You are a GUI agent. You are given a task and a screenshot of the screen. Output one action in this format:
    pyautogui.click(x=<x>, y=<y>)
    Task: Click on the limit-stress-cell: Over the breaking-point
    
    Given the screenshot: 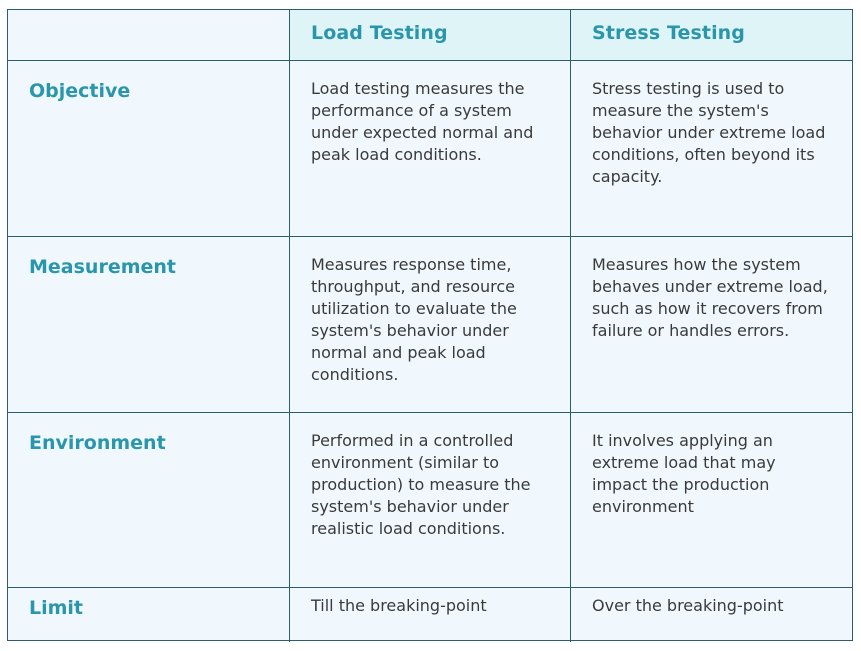 What is the action you would take?
    pyautogui.click(x=688, y=605)
    